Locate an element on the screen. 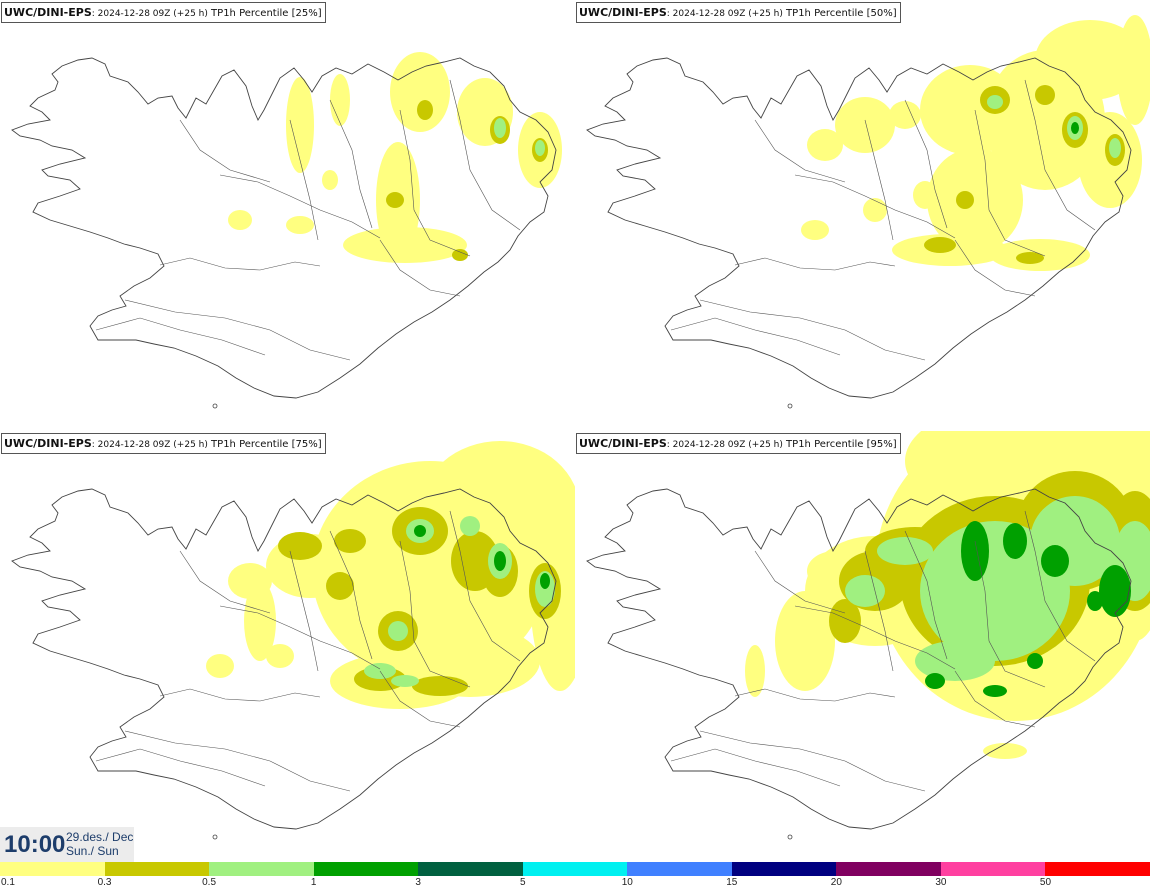  colorbar-tick: 20 is located at coordinates (836, 882).